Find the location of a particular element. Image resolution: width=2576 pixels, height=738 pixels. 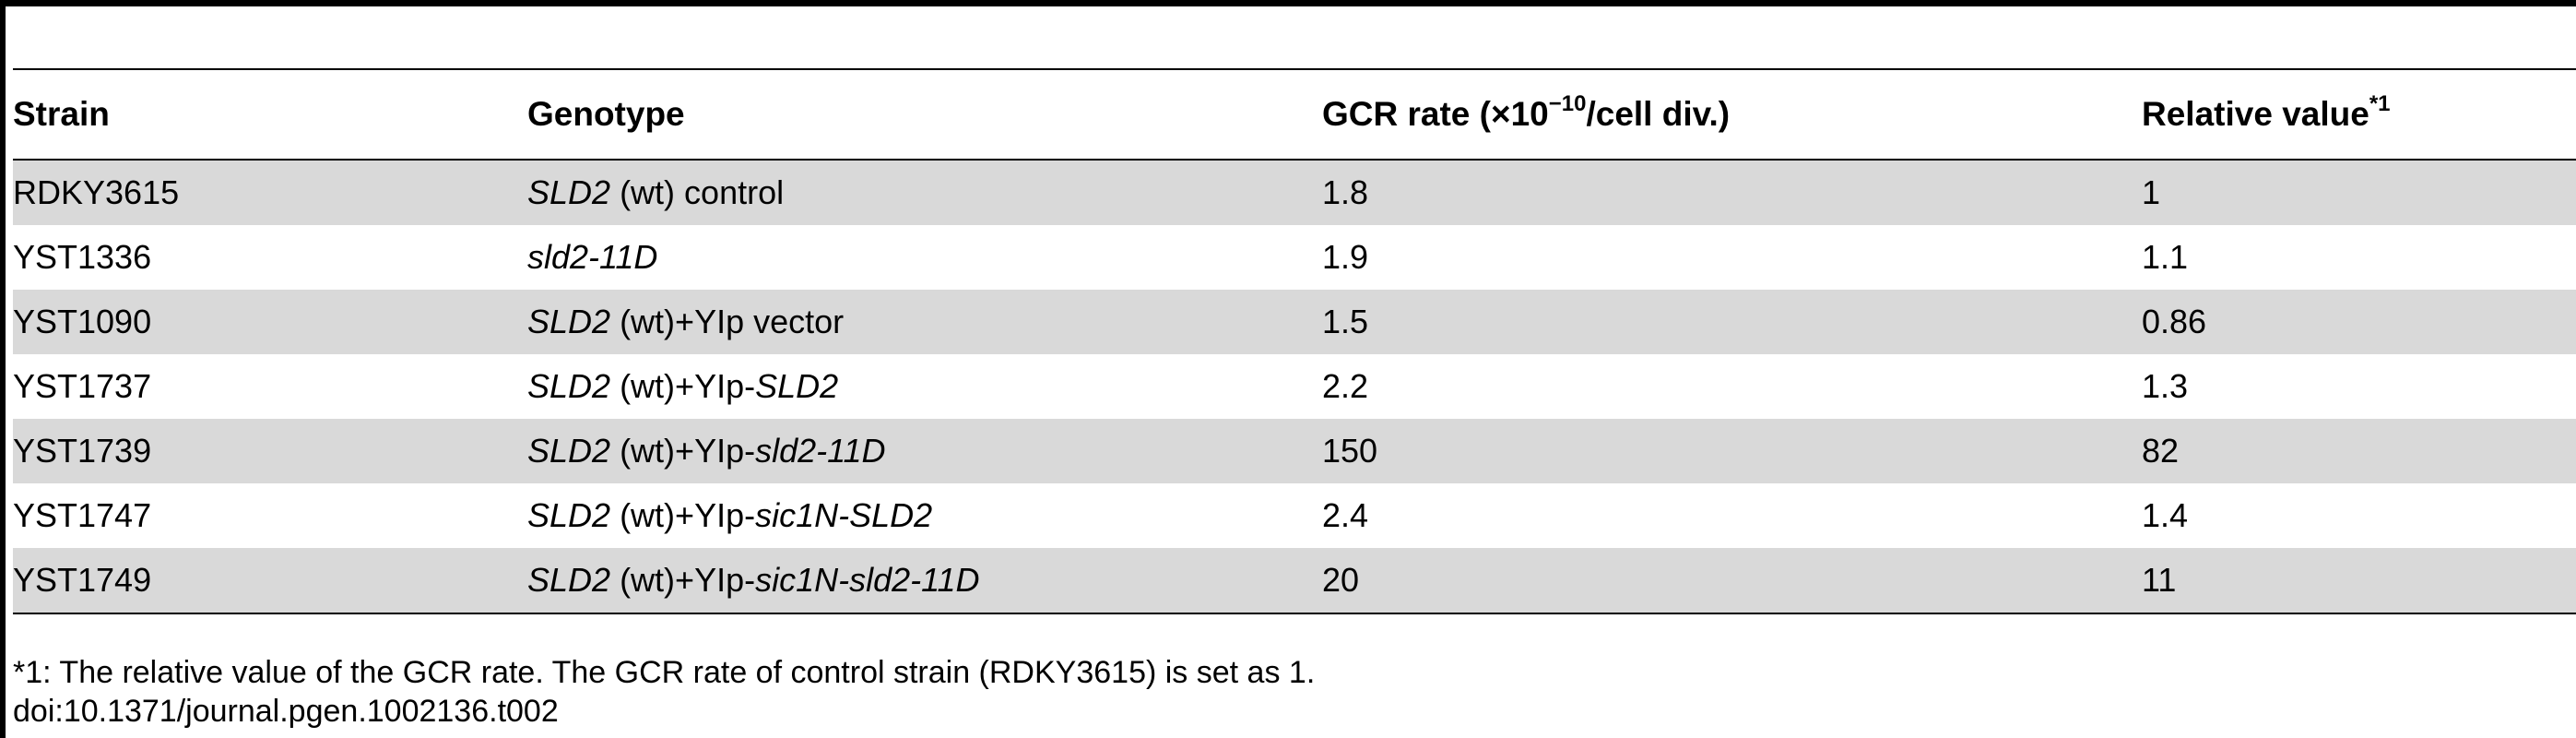

cell-gcr-rate: 1.9 is located at coordinates (1345, 257).